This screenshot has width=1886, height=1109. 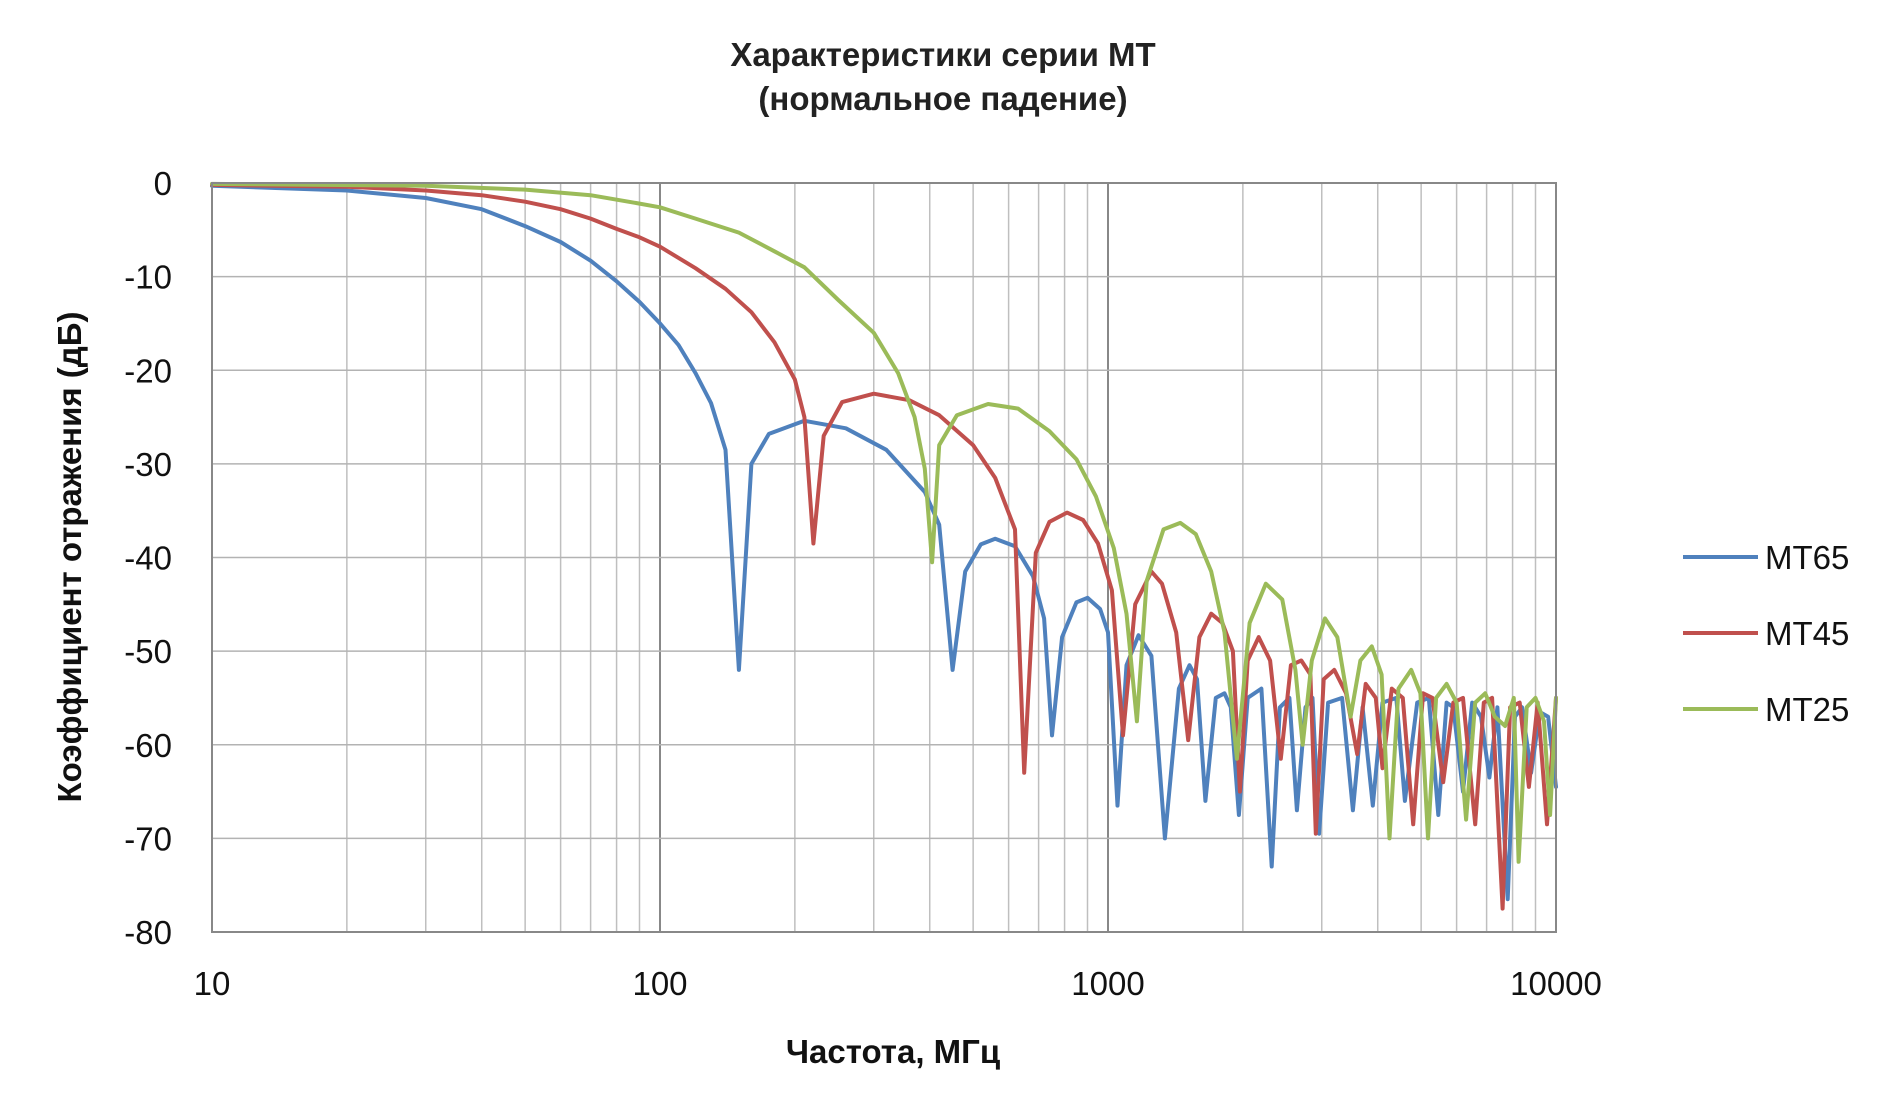 I want to click on legend: МТ65 МТ45 МТ25, so click(x=1766, y=633).